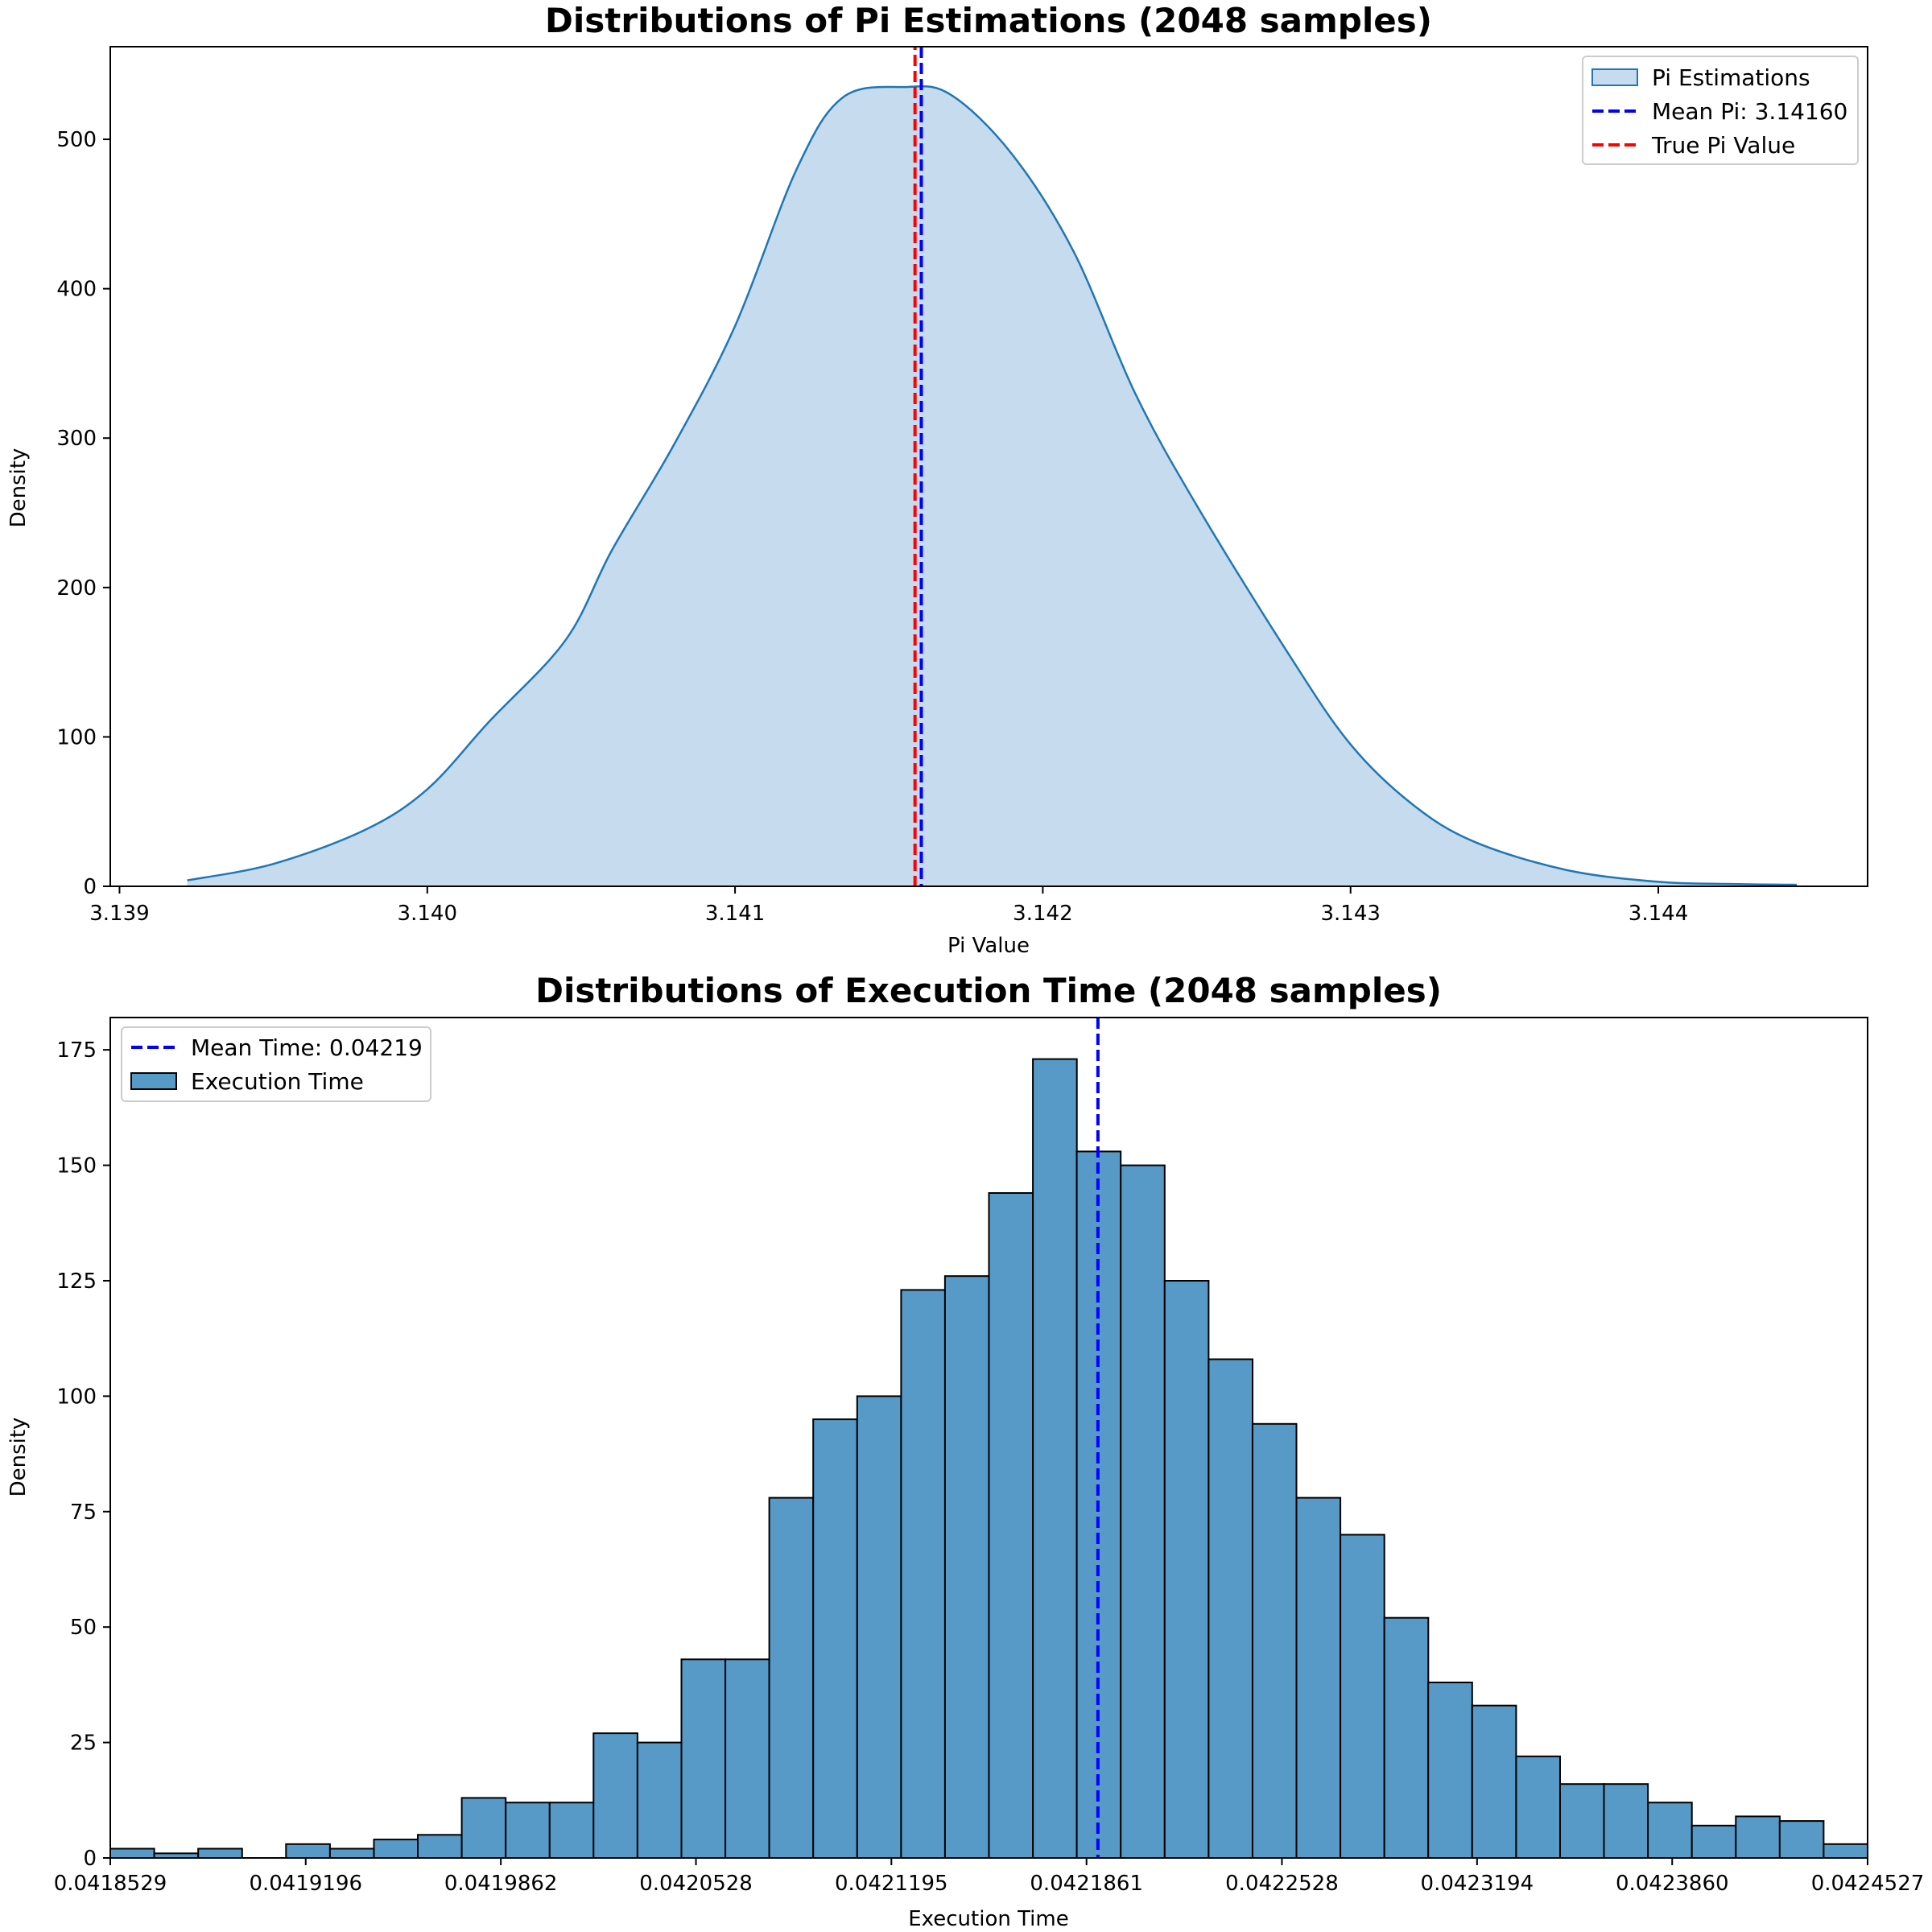 Image resolution: width=1932 pixels, height=1932 pixels. What do you see at coordinates (153, 1081) in the screenshot?
I see `chart2-legend-swatch-patch` at bounding box center [153, 1081].